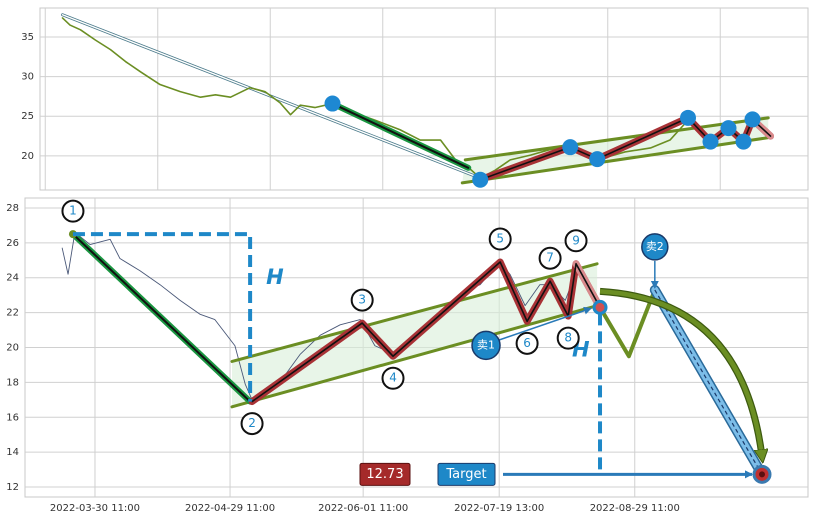  I want to click on curved-arrow, so click(680, 372).